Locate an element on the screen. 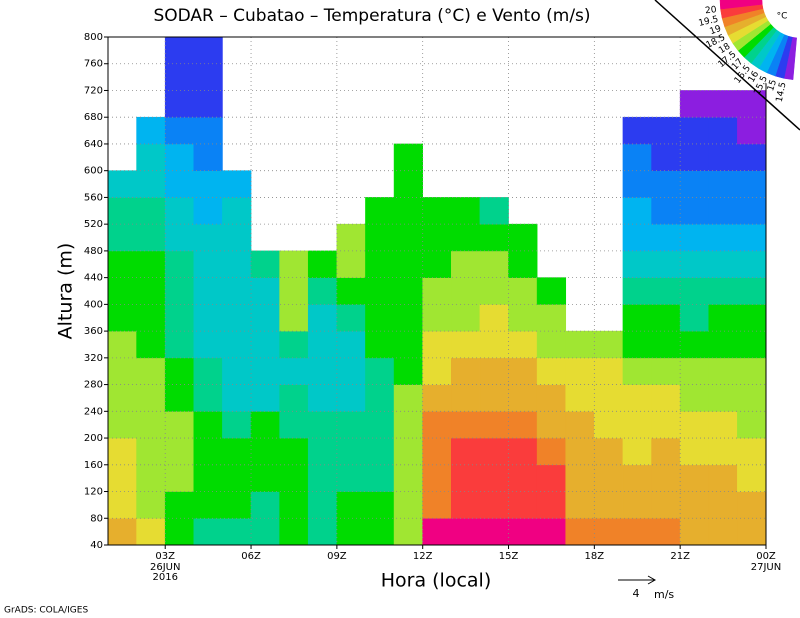 The image size is (800, 618). x-tick-label: 06Z is located at coordinates (251, 556).